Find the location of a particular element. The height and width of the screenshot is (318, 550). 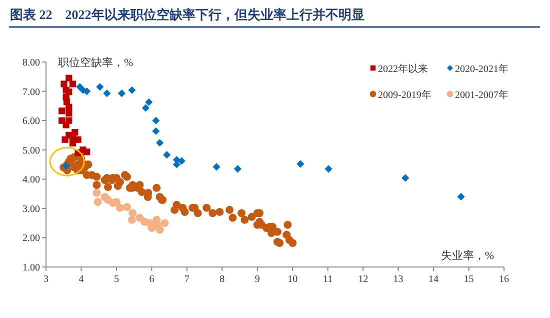

y-tick-label: 5.00 is located at coordinates (31, 150).